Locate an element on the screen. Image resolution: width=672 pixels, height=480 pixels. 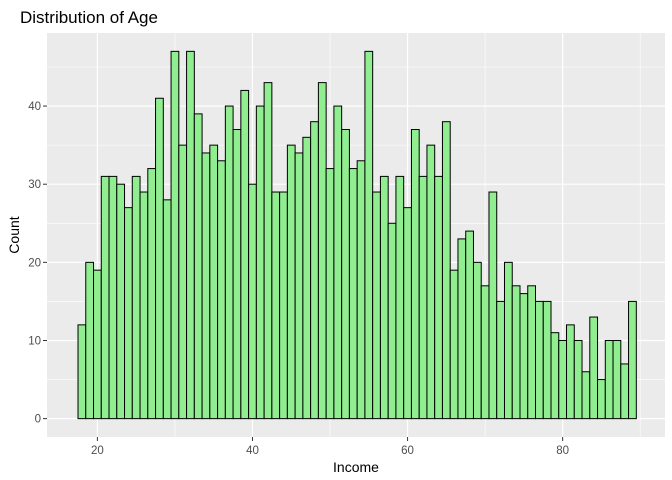
y-tick-label: 0 is located at coordinates (38, 420).